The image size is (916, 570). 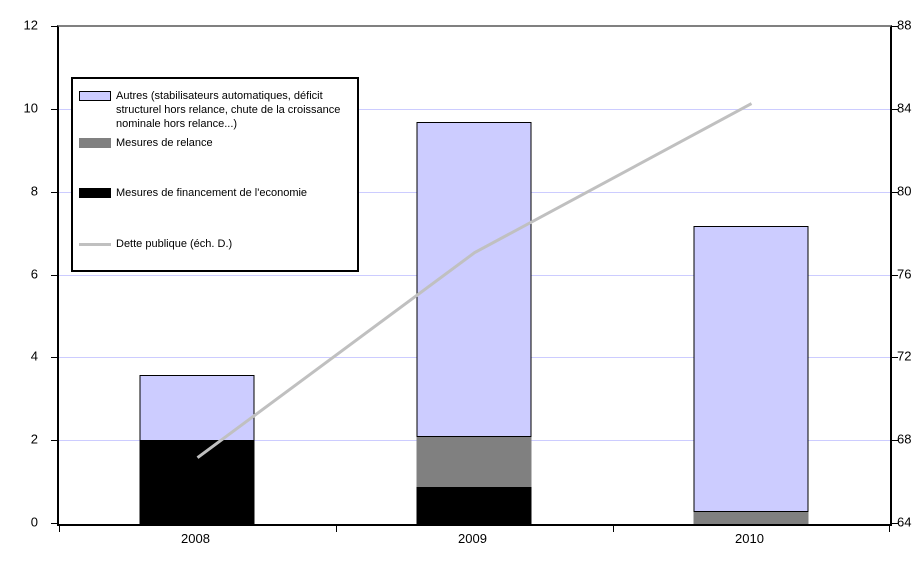 I want to click on legend-label-relance: Mesures de relance, so click(x=164, y=143).